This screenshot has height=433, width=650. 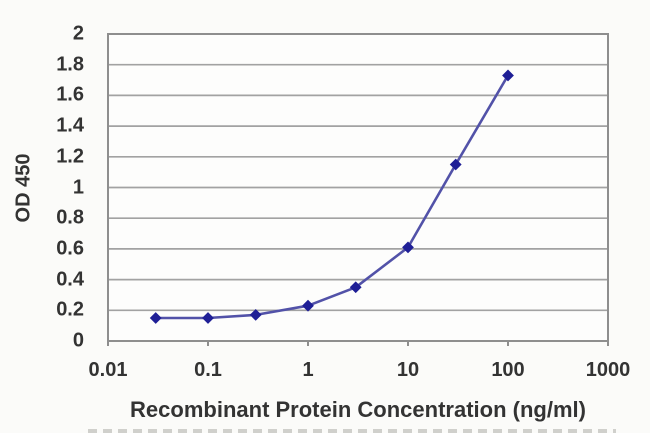 What do you see at coordinates (78, 187) in the screenshot?
I see `y-tick-label: 1` at bounding box center [78, 187].